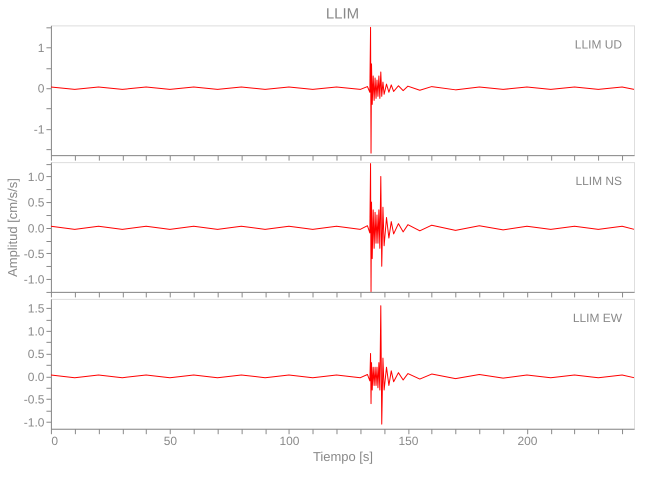 This screenshot has width=650, height=500. Describe the element at coordinates (598, 44) in the screenshot. I see `annotation: LLIM UD` at that location.